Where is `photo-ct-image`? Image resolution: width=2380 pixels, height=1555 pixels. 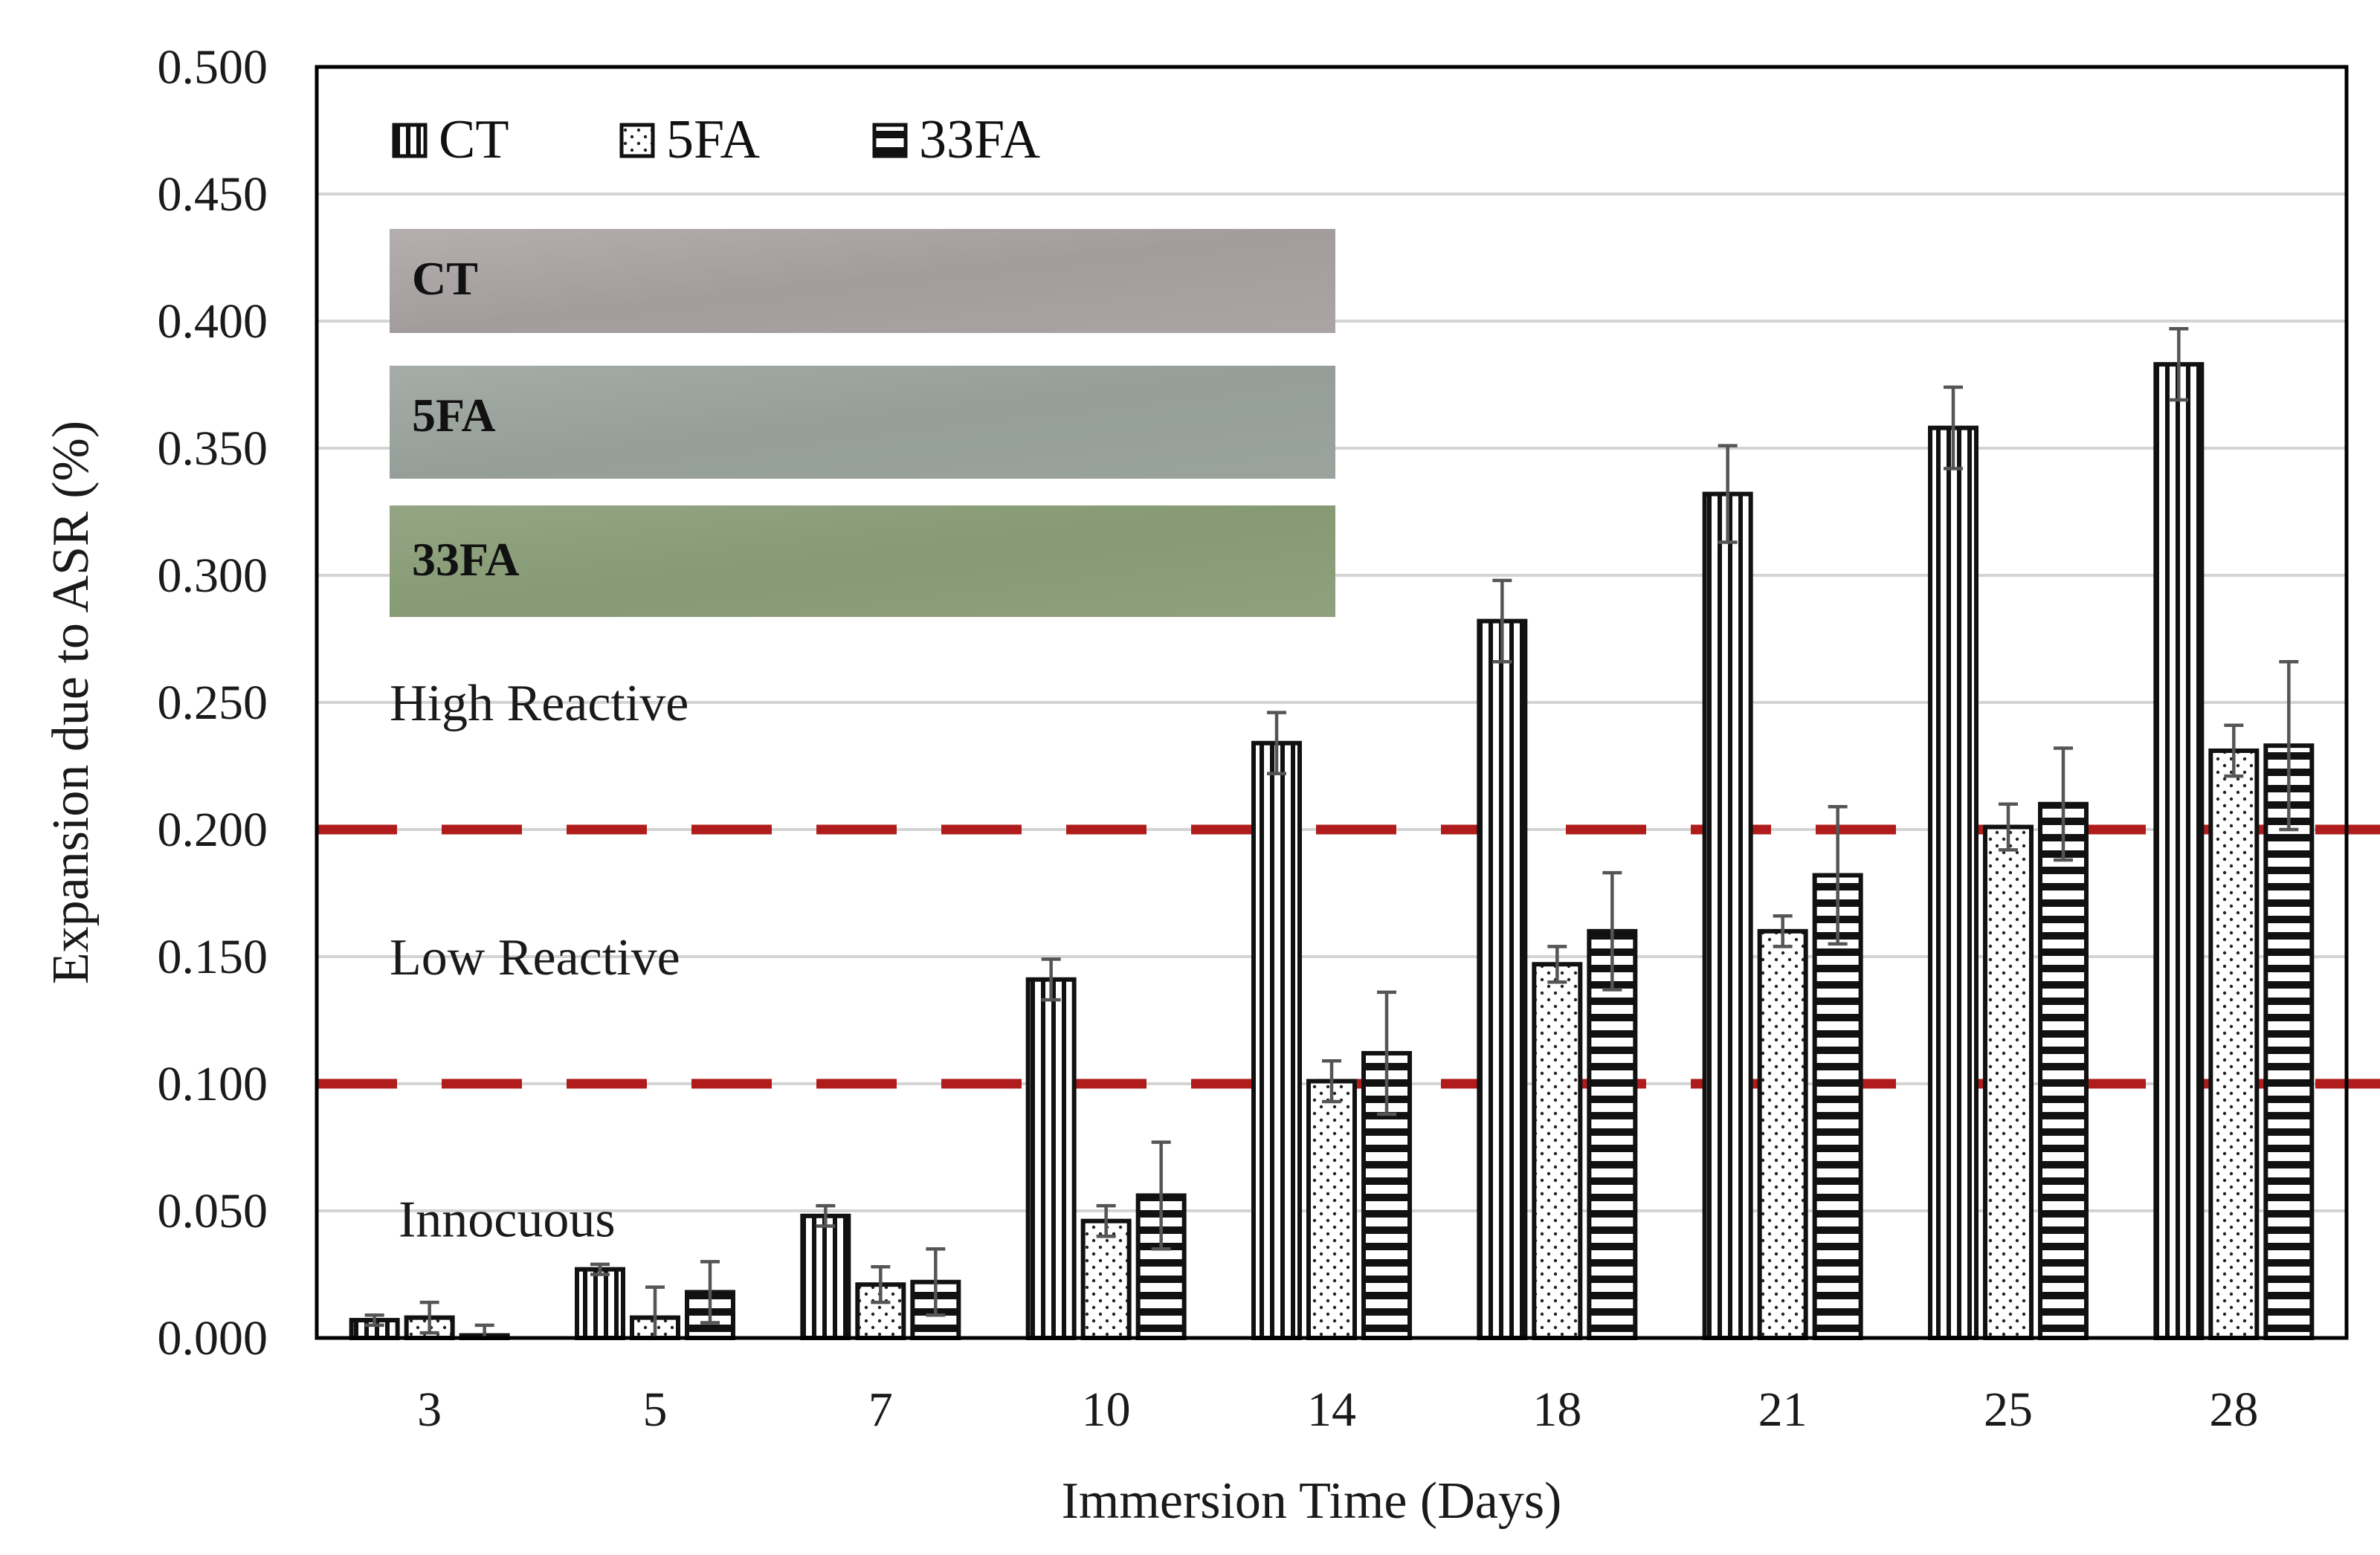
photo-ct-image is located at coordinates (862, 281).